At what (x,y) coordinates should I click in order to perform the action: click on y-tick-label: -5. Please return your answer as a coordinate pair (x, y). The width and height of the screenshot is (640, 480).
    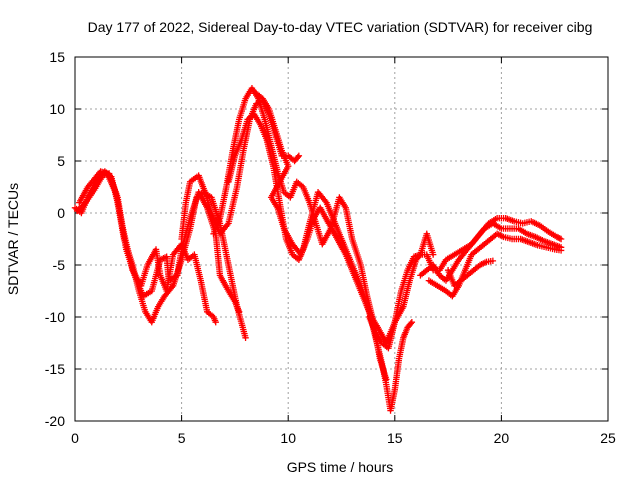
    Looking at the image, I should click on (59, 265).